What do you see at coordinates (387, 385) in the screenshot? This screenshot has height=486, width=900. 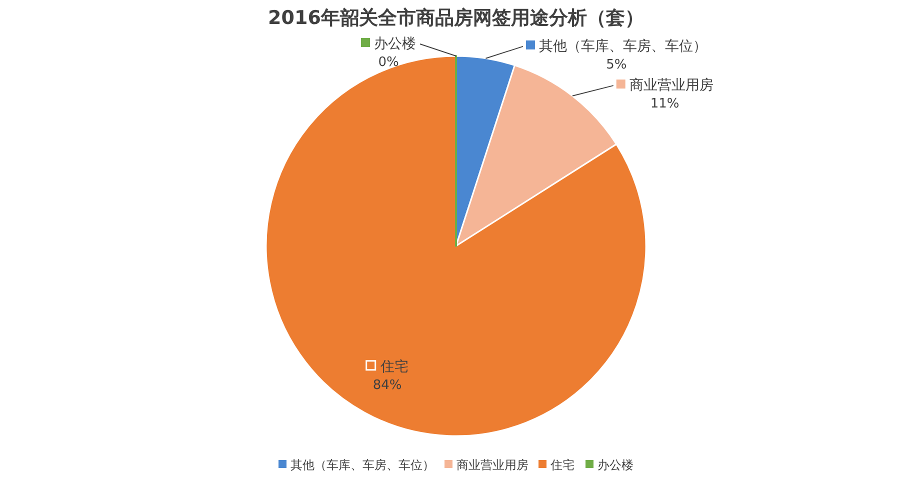 I see `data-label: 84%` at bounding box center [387, 385].